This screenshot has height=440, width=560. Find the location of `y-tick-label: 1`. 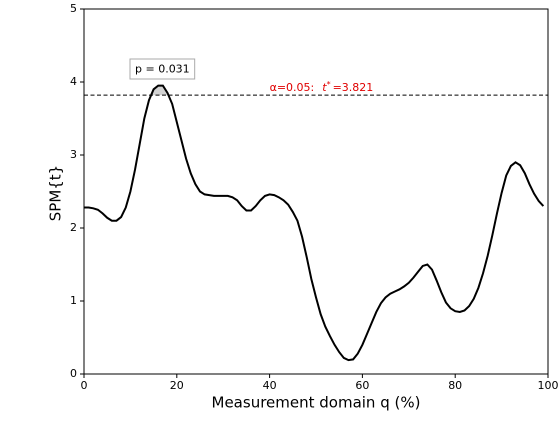

y-tick-label: 1 is located at coordinates (73, 300).